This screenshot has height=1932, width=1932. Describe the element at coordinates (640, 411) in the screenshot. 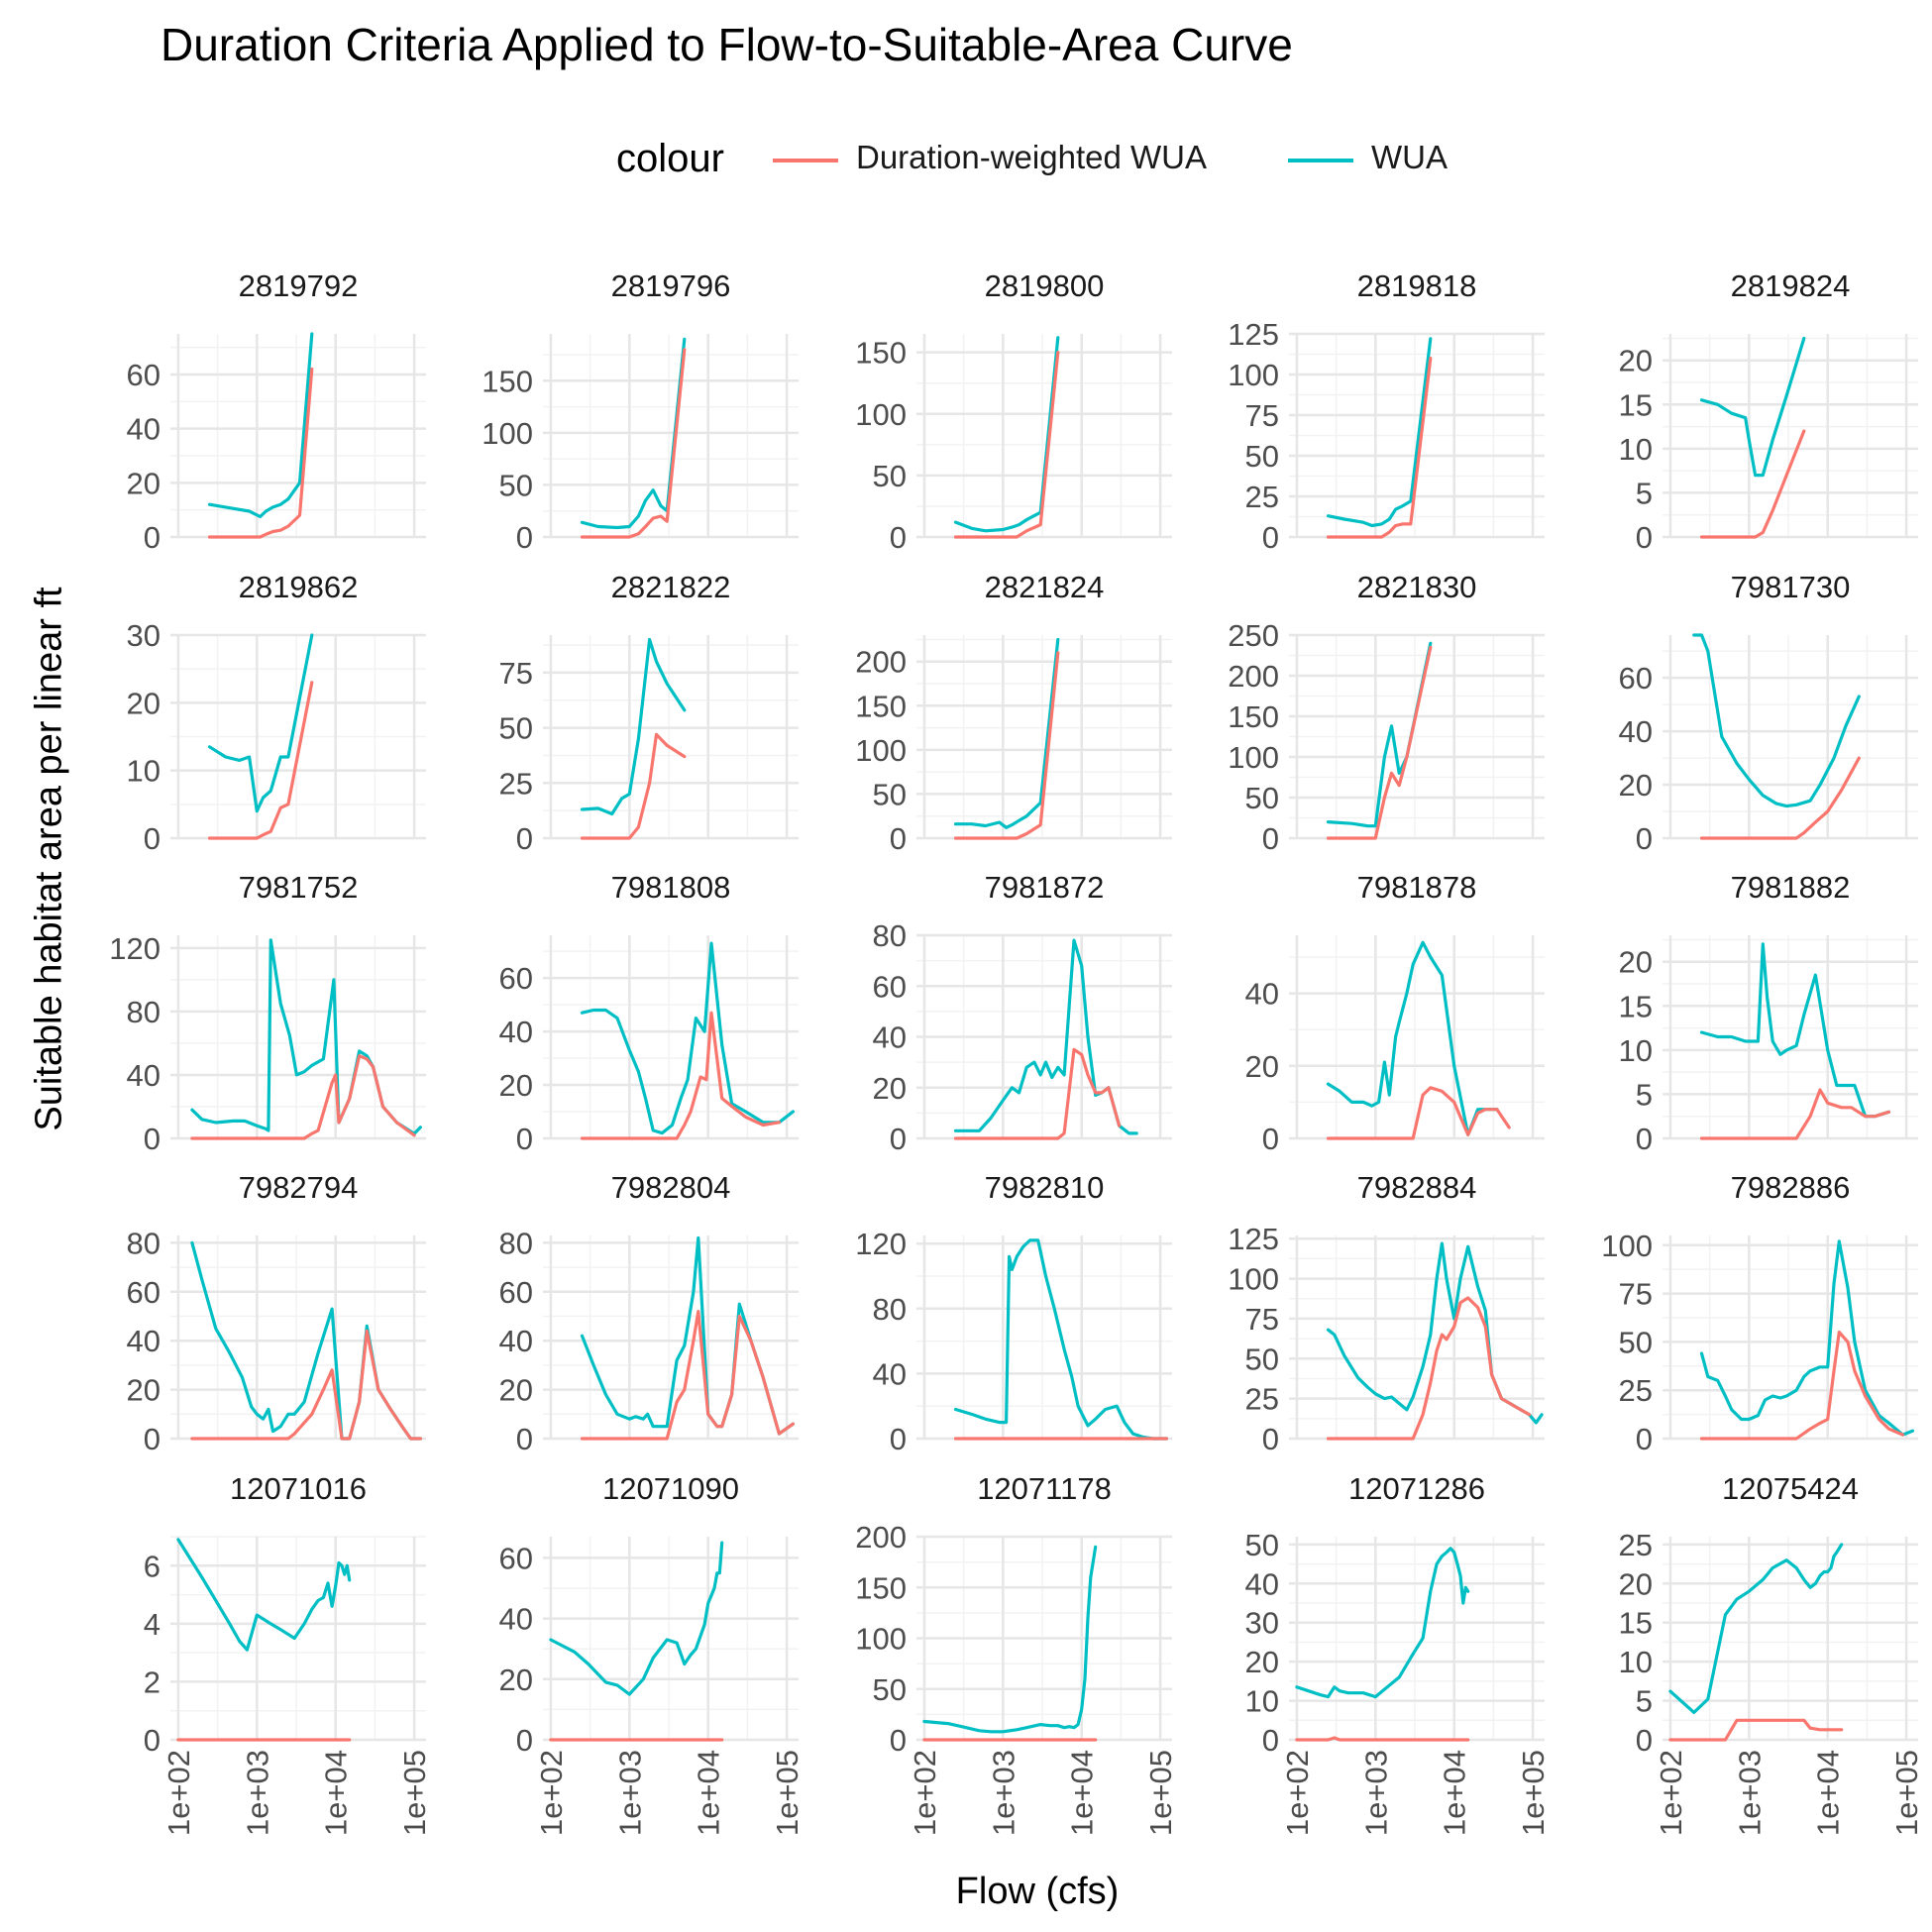

I see `panel-2819796: 2819796 0 50 100 150` at that location.